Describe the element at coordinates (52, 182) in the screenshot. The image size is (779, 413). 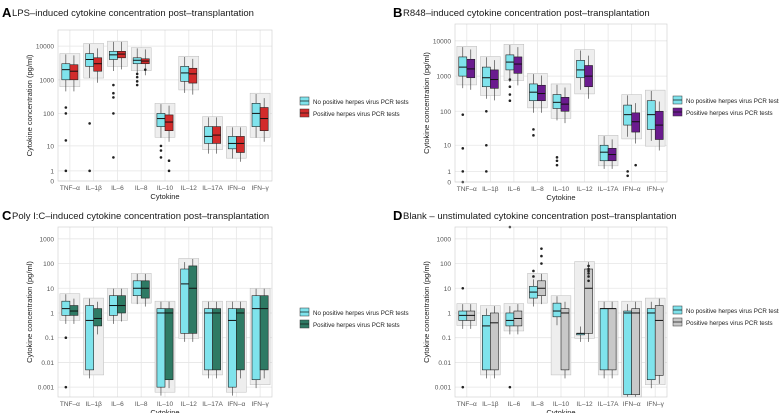
I see `y-tick-label: 0` at that location.